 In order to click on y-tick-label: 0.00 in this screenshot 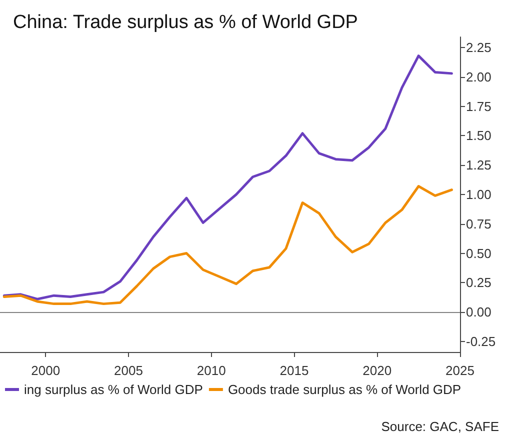, I will do `click(479, 312)`.